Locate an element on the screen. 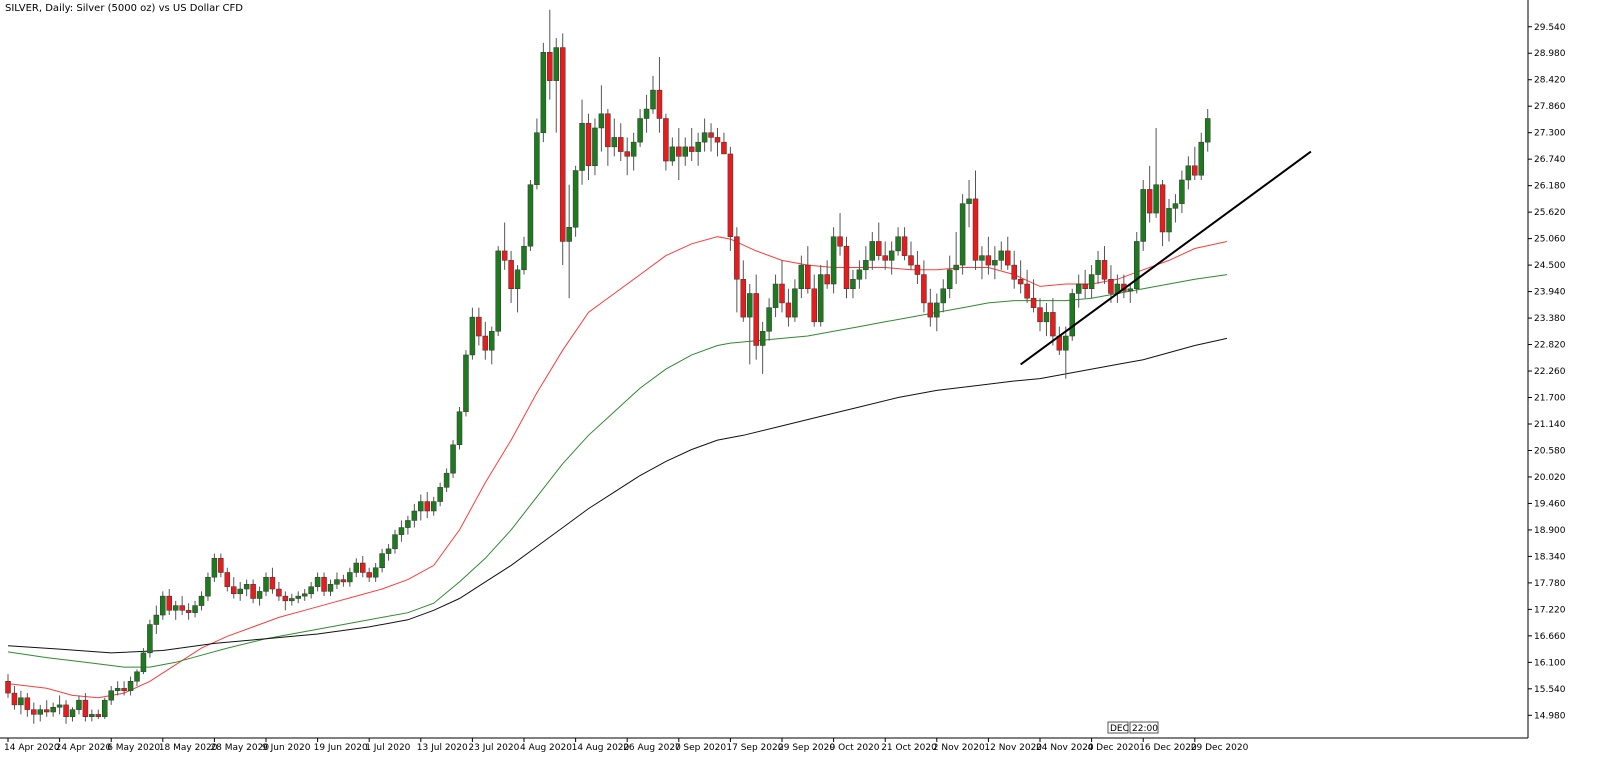 This screenshot has width=1600, height=767. y-tick-label: 23.380 is located at coordinates (1550, 319).